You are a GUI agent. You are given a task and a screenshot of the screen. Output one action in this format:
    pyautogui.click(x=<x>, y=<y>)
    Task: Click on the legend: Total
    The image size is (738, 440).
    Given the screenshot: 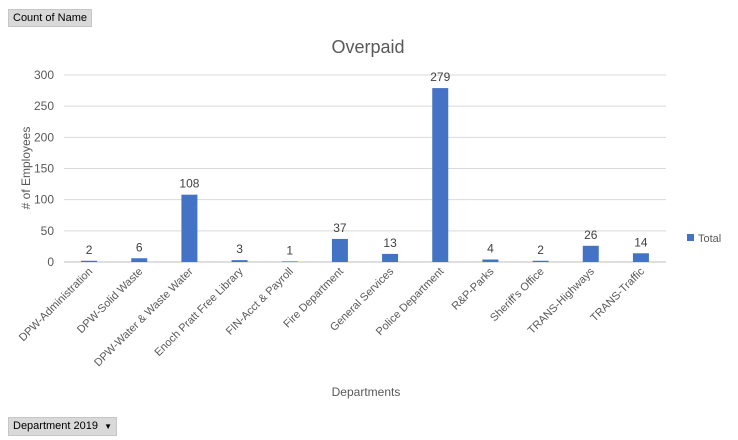 What is the action you would take?
    pyautogui.click(x=704, y=239)
    